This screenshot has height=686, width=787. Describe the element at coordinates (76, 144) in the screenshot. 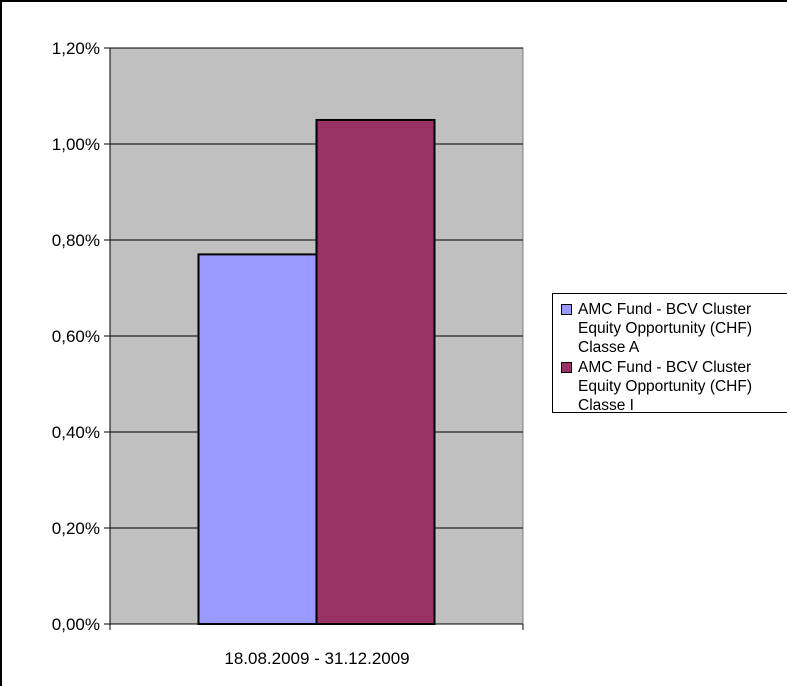

I see `y-tick-label: 1,00%` at that location.